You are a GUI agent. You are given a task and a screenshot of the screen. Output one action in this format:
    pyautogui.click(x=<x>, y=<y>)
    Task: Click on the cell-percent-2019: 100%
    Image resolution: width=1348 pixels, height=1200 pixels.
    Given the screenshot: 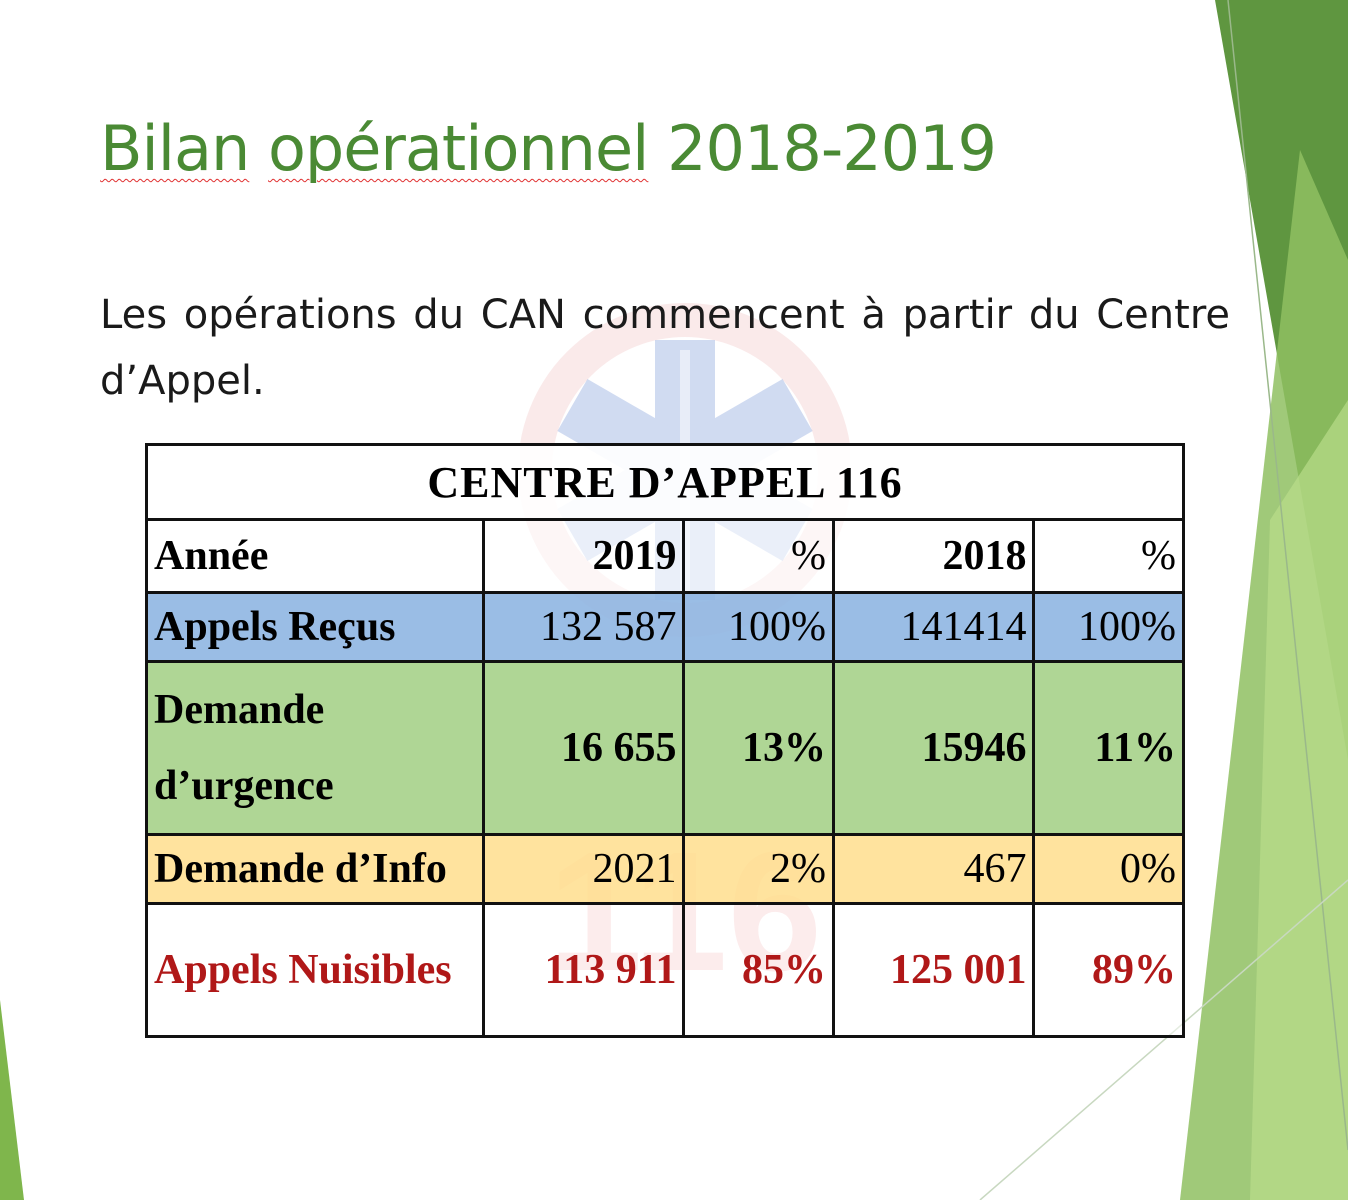 What is the action you would take?
    pyautogui.click(x=758, y=627)
    